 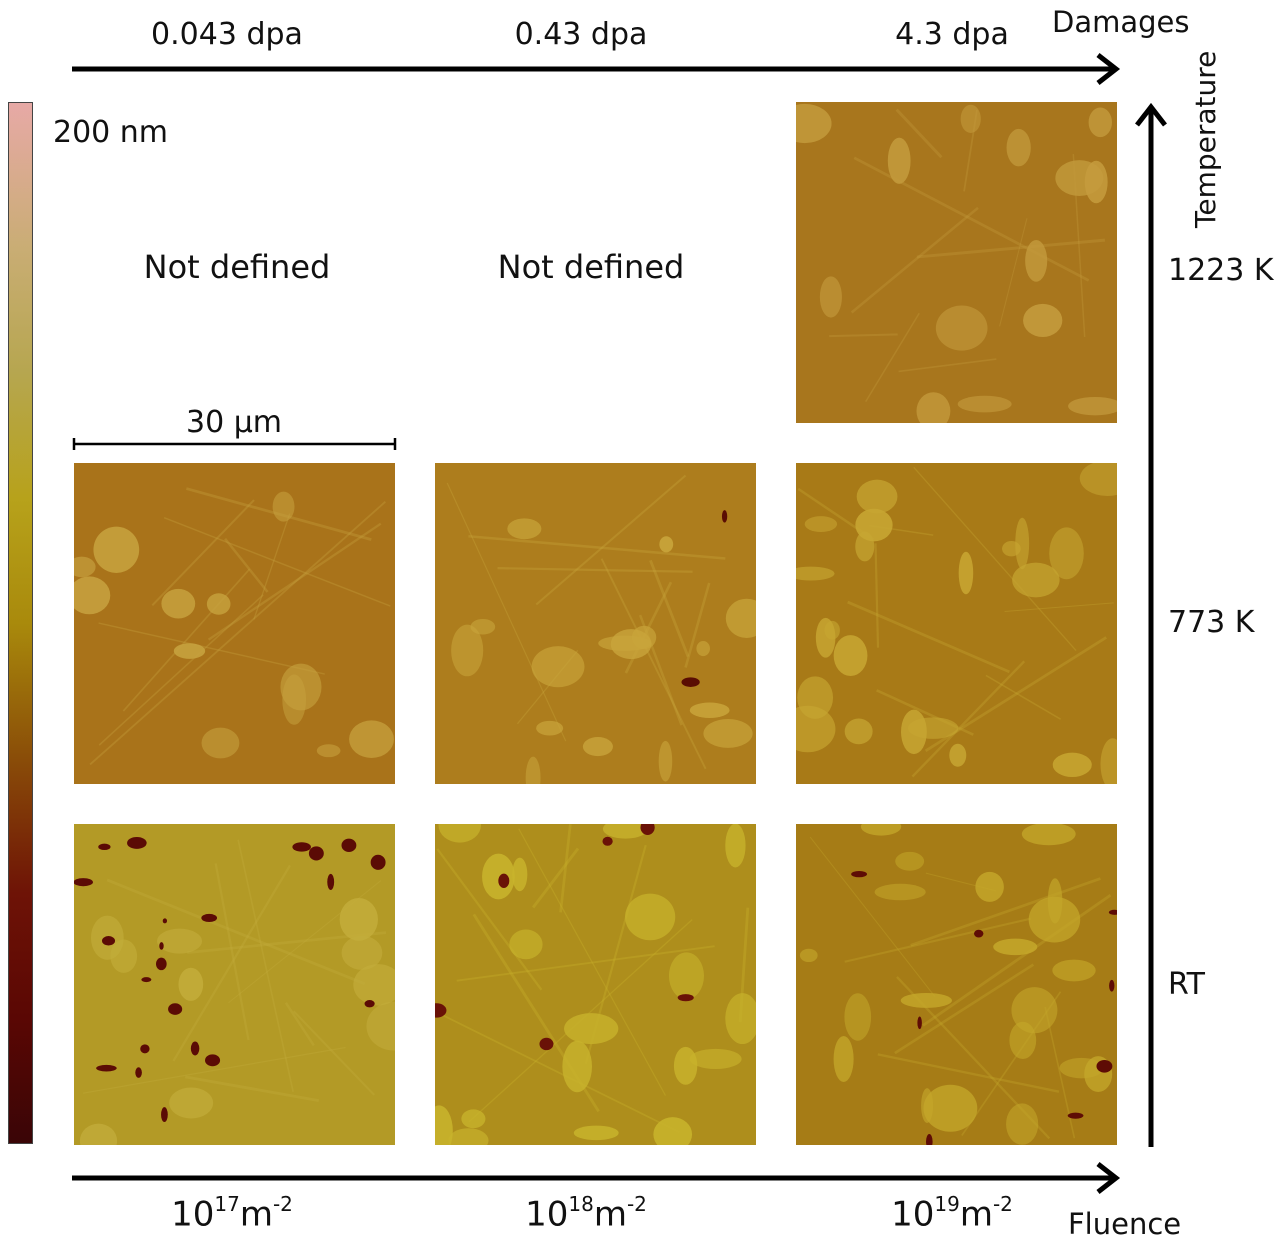 What do you see at coordinates (237, 267) in the screenshot?
I see `not-defined-label-1: Not defined` at bounding box center [237, 267].